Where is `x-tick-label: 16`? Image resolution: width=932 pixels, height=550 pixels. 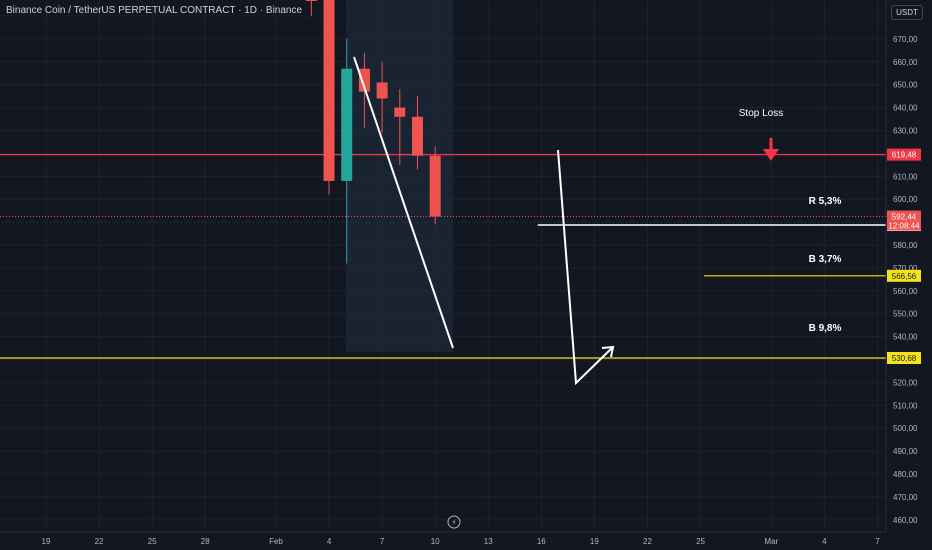 x-tick-label: 16 is located at coordinates (541, 541).